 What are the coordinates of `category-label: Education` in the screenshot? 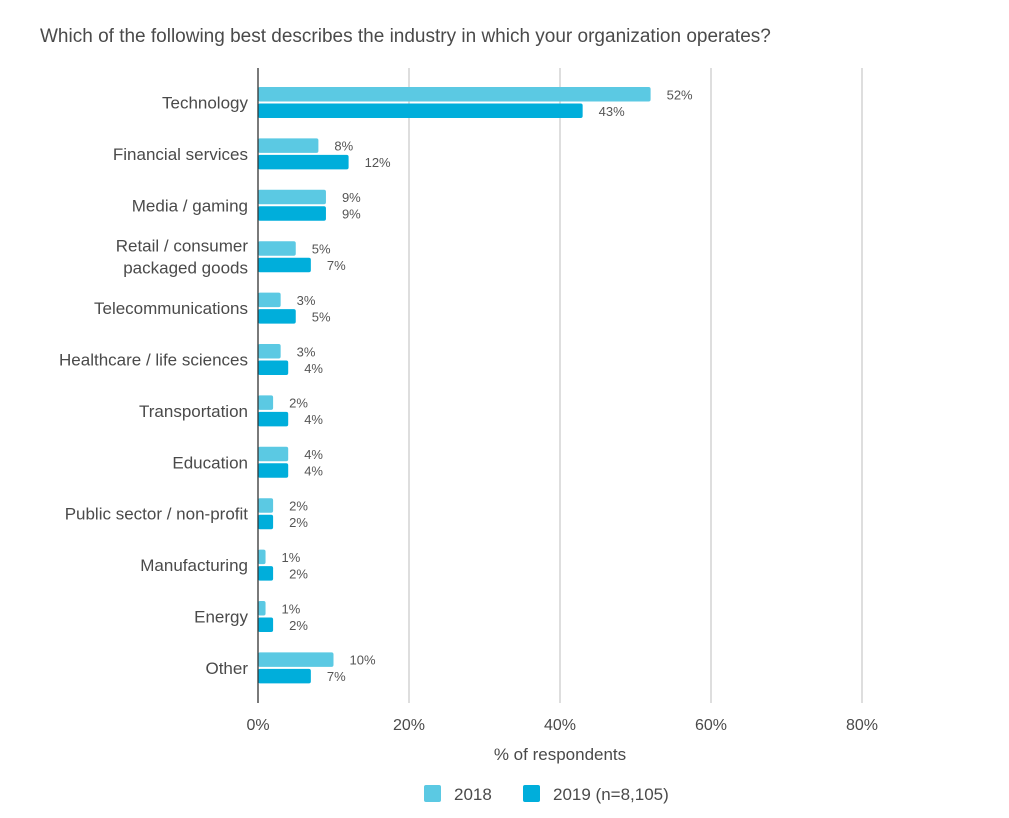 It's located at (210, 462).